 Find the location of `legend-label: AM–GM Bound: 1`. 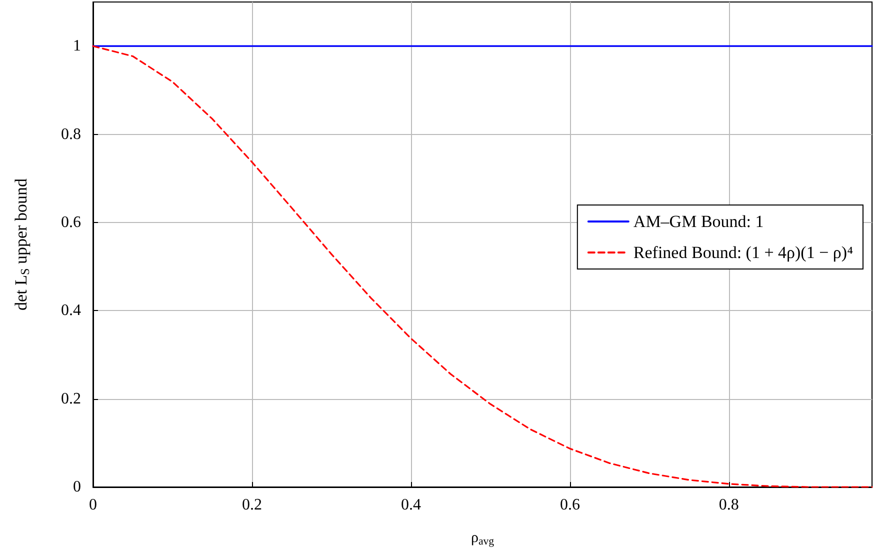

legend-label: AM–GM Bound: 1 is located at coordinates (698, 221).